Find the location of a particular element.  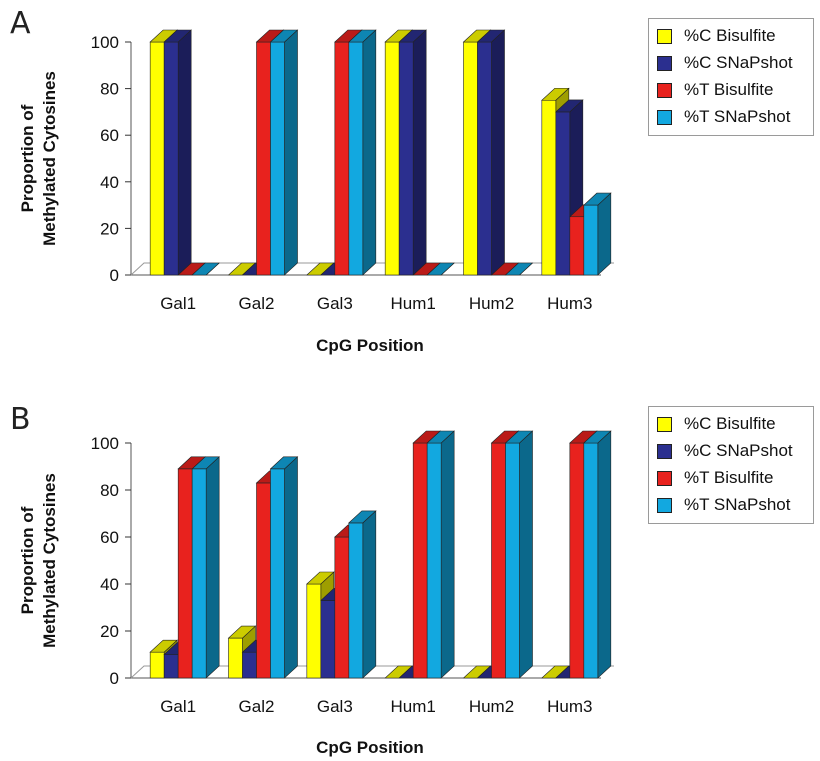

x-tick-label: Hum3 is located at coordinates (569, 706).